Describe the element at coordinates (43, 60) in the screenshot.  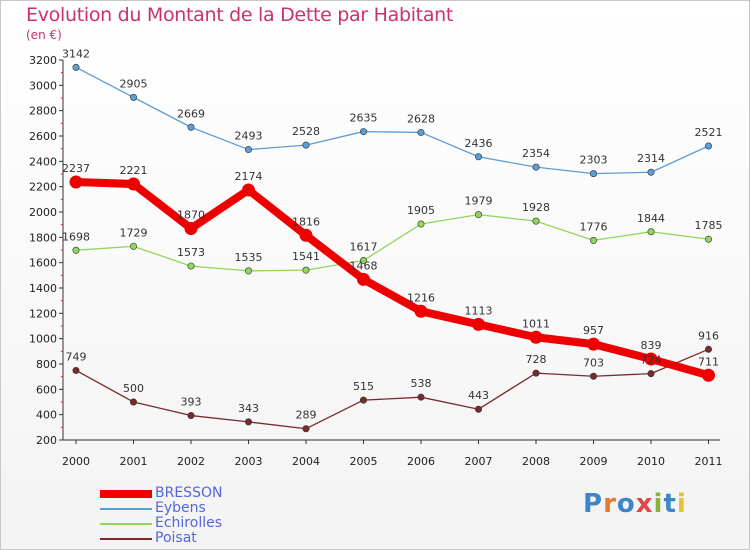
I see `y-tick-label: 3200` at that location.